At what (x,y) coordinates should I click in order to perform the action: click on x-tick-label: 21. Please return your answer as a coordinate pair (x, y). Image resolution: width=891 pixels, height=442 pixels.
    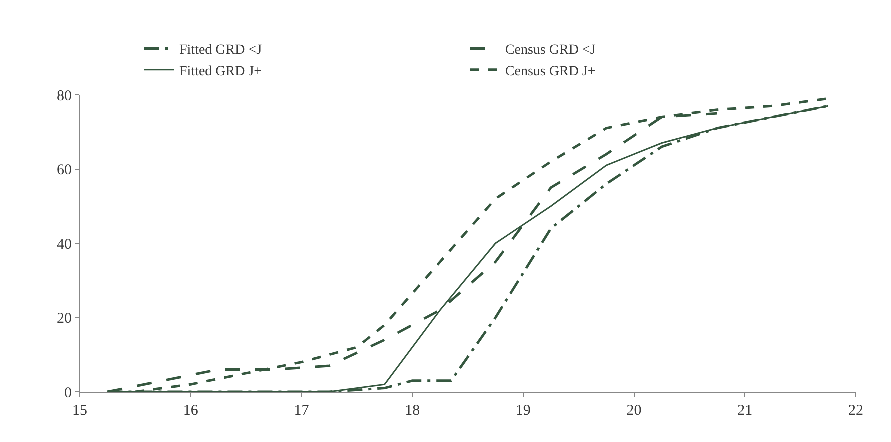
    Looking at the image, I should click on (745, 411).